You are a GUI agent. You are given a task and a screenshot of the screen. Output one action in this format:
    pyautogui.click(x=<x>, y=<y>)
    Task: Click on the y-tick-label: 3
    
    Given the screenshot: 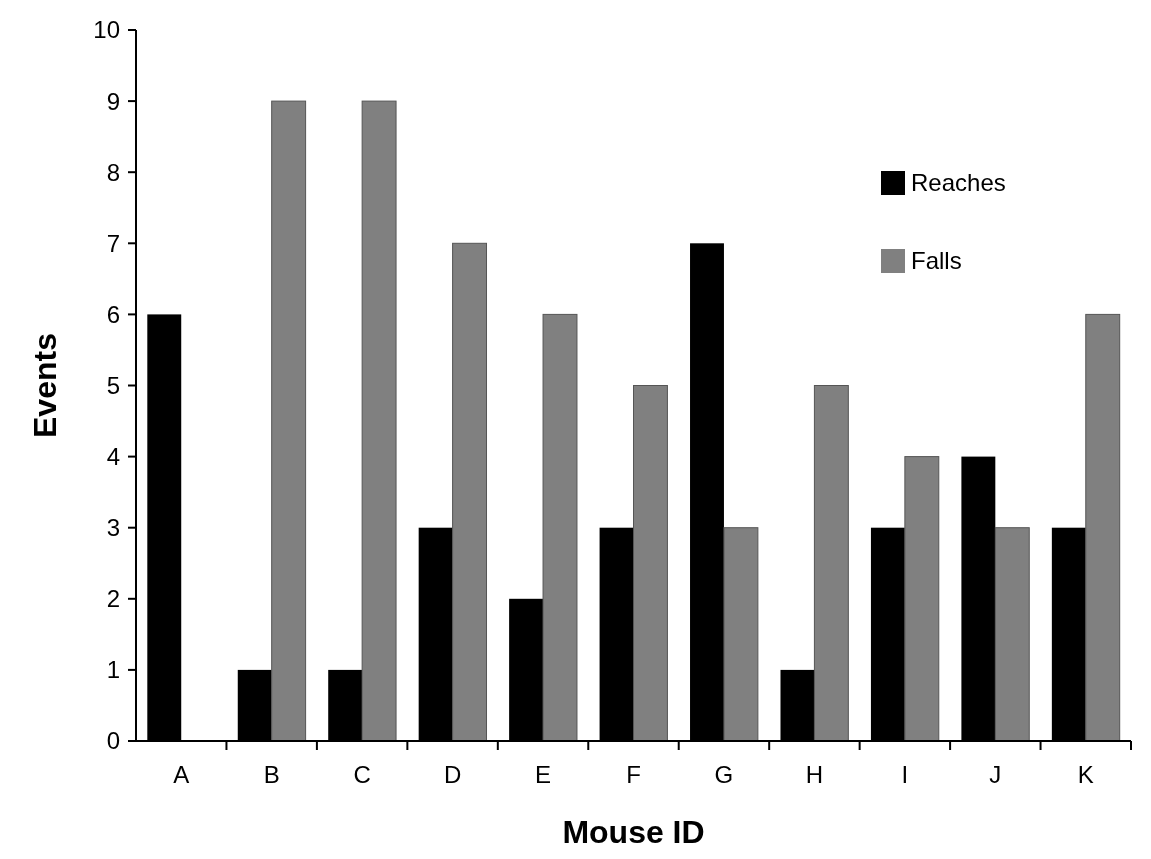 What is the action you would take?
    pyautogui.click(x=113, y=528)
    